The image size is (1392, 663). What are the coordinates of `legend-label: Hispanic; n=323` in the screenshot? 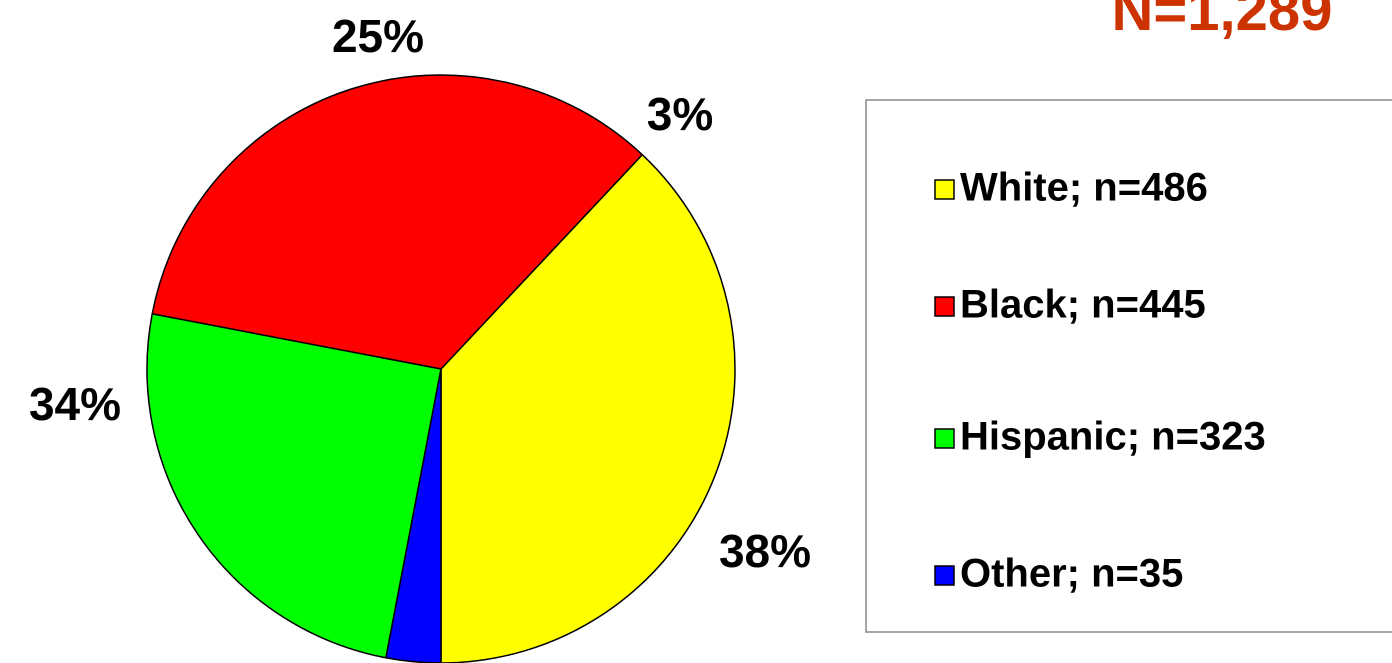 It's located at (1113, 437).